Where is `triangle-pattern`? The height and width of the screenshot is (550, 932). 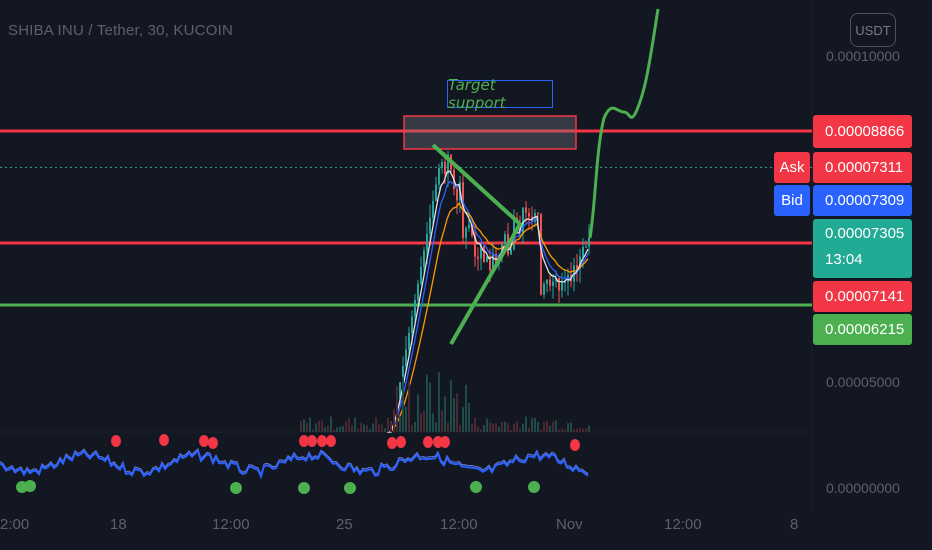
triangle-pattern is located at coordinates (476, 244).